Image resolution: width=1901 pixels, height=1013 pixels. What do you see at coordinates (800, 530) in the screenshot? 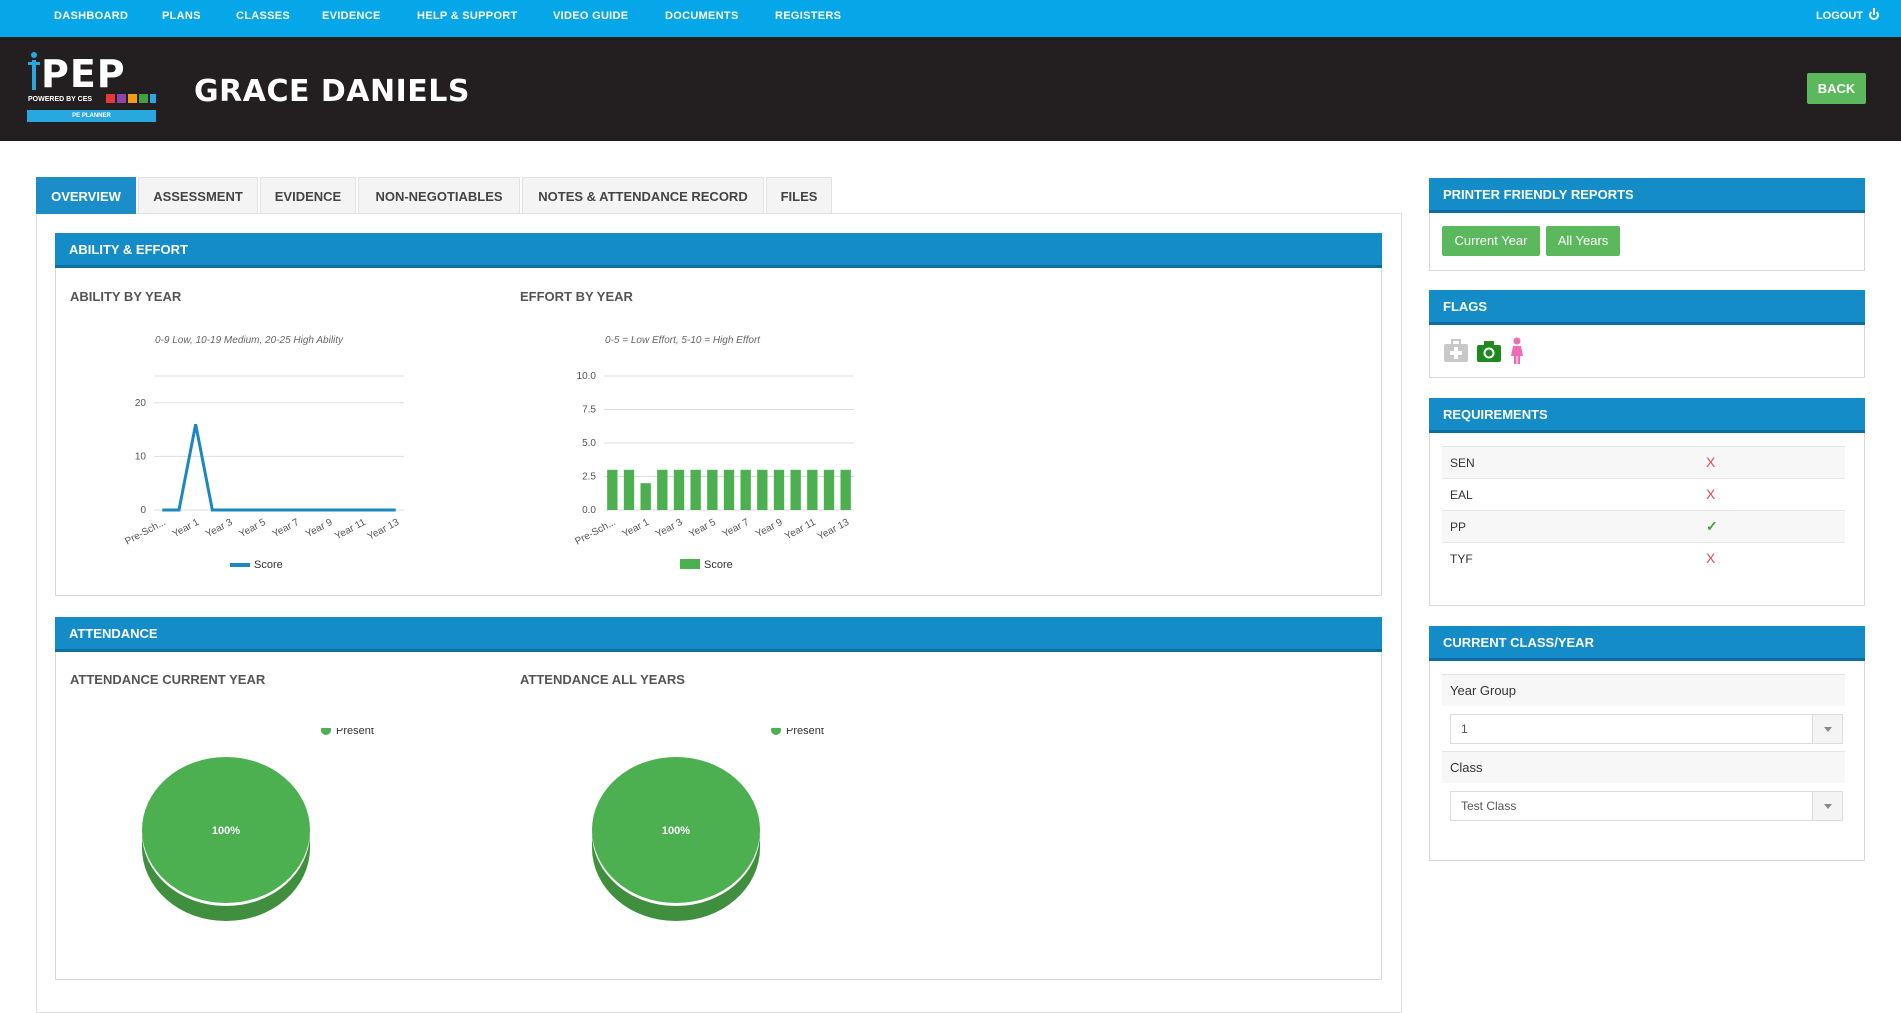
I see `x-tick-label: Year 11` at bounding box center [800, 530].